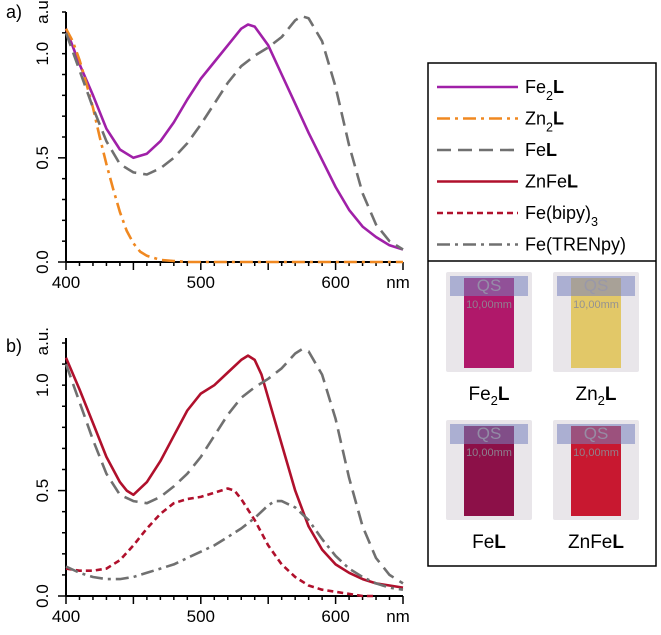 This screenshot has height=635, width=661. What do you see at coordinates (575, 245) in the screenshot?
I see `legend-label: Fe(TRENpy)` at bounding box center [575, 245].